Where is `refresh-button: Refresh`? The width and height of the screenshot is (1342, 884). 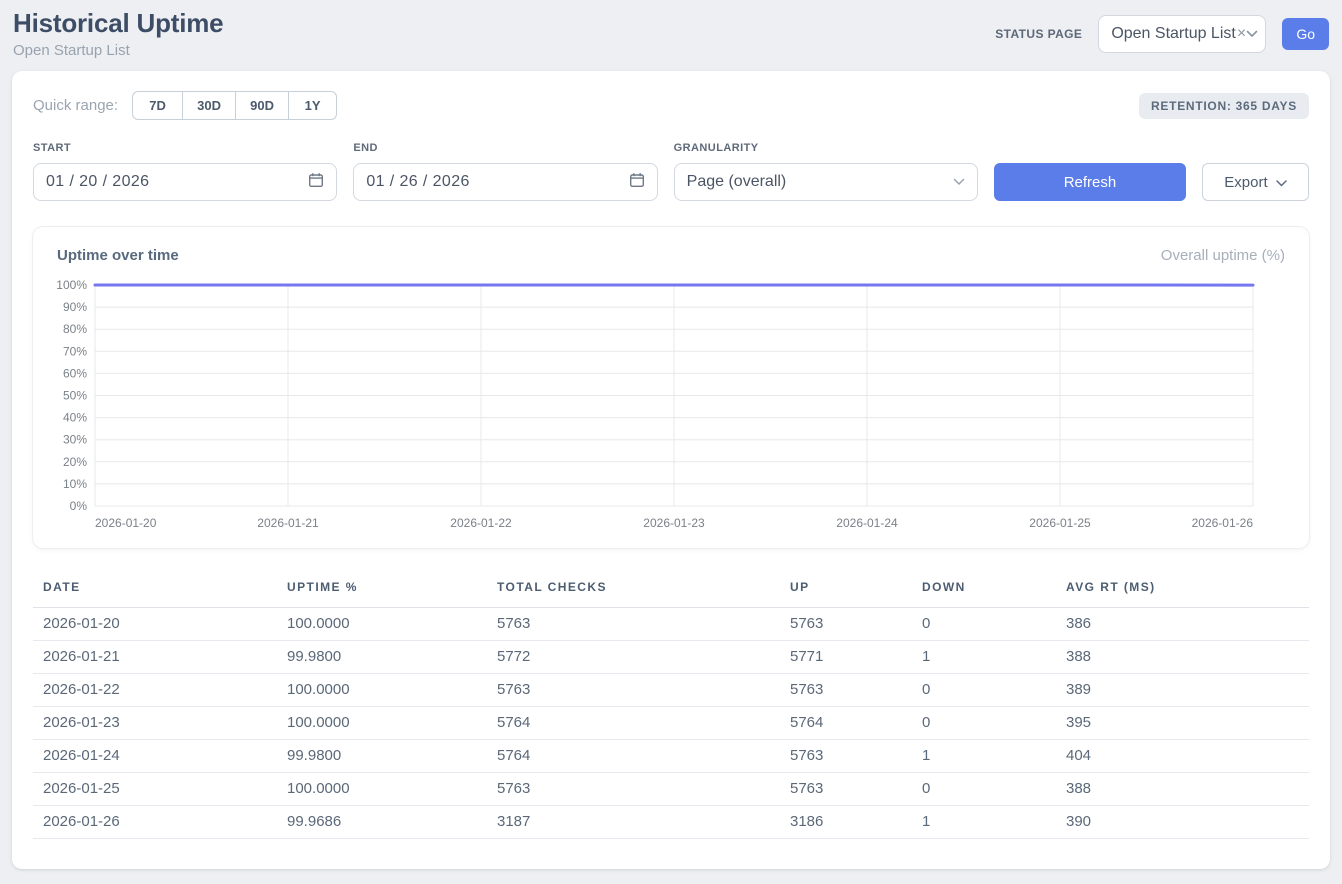
refresh-button: Refresh is located at coordinates (1089, 182).